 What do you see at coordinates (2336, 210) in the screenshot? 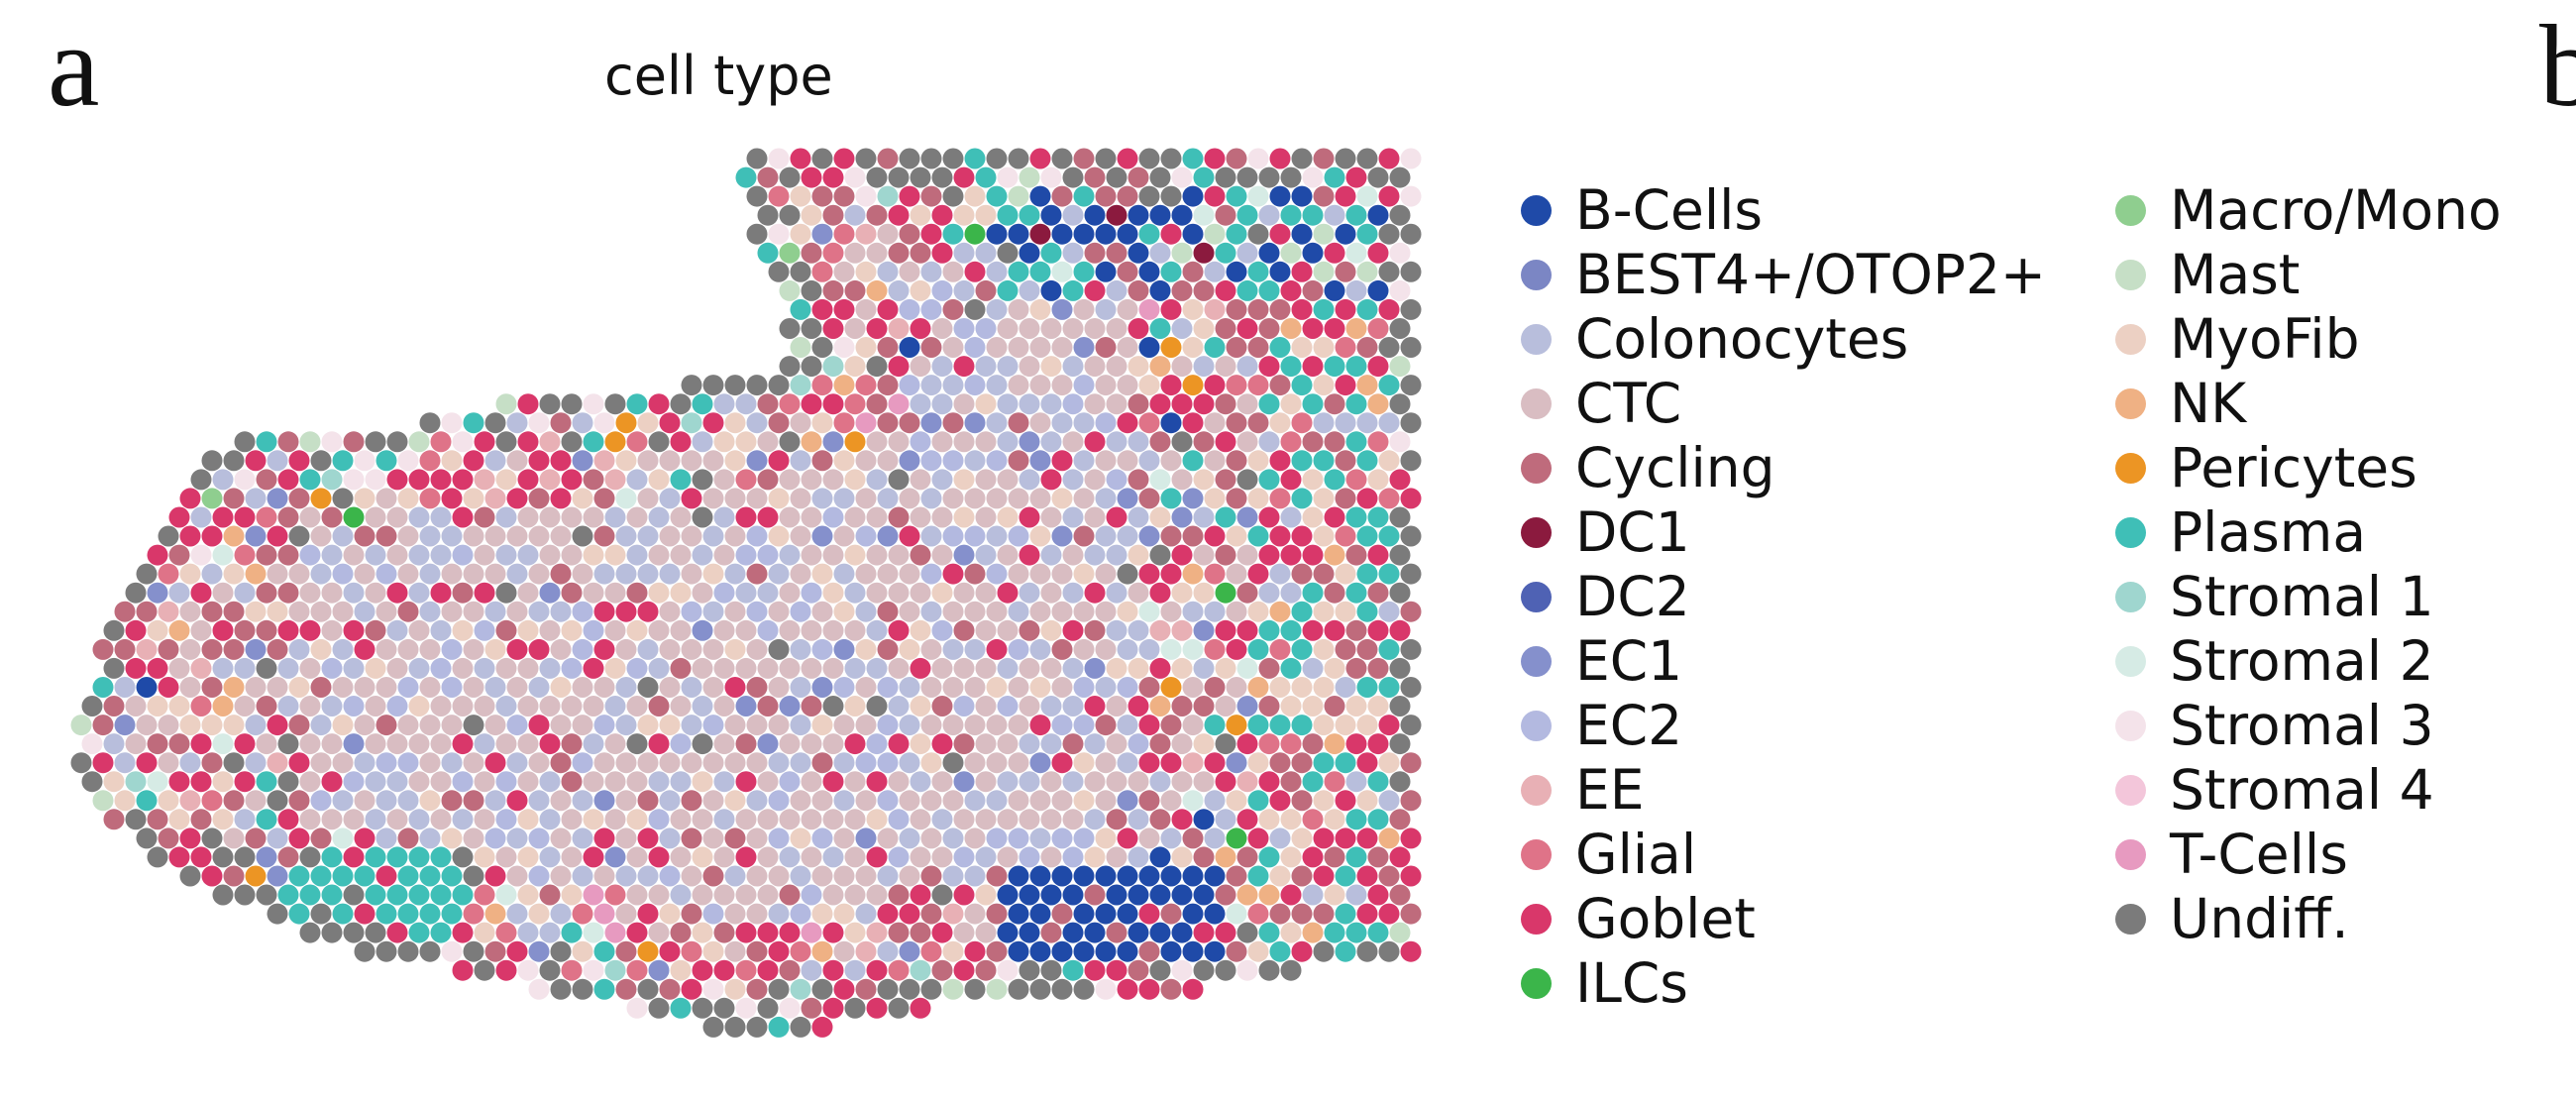
I see `legend-label: Macro/Mono` at bounding box center [2336, 210].